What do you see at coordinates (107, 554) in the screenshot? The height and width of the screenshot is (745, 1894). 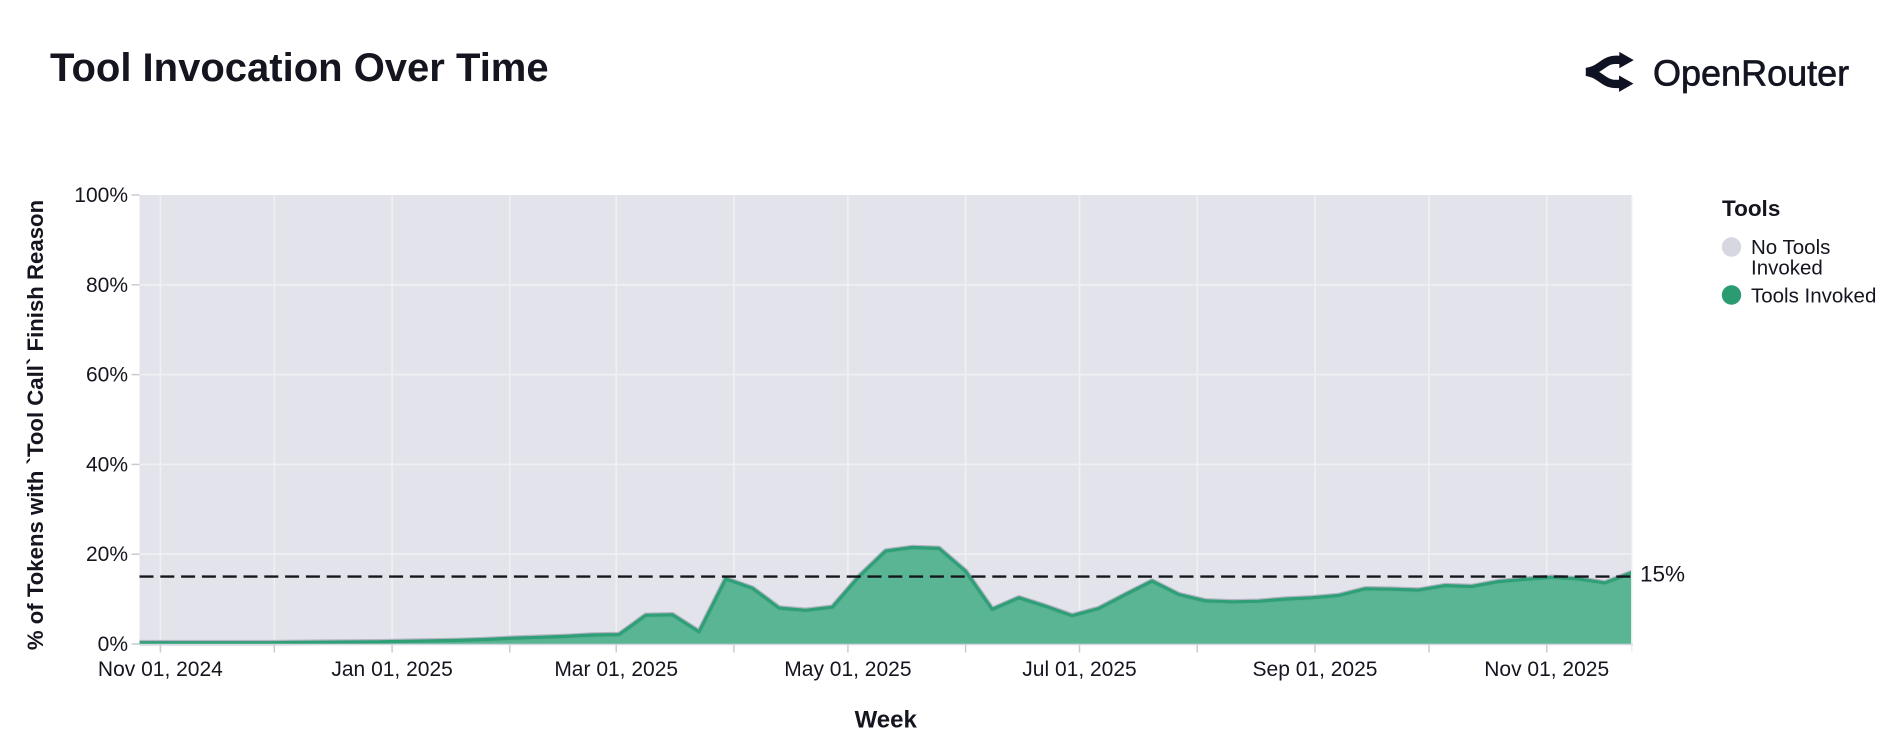 I see `svg-text: 20%` at bounding box center [107, 554].